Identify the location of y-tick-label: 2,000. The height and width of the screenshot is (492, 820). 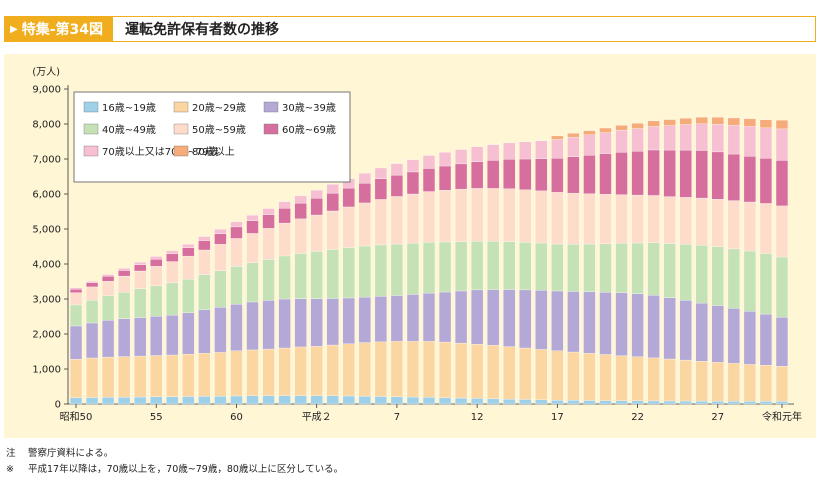
(46, 335).